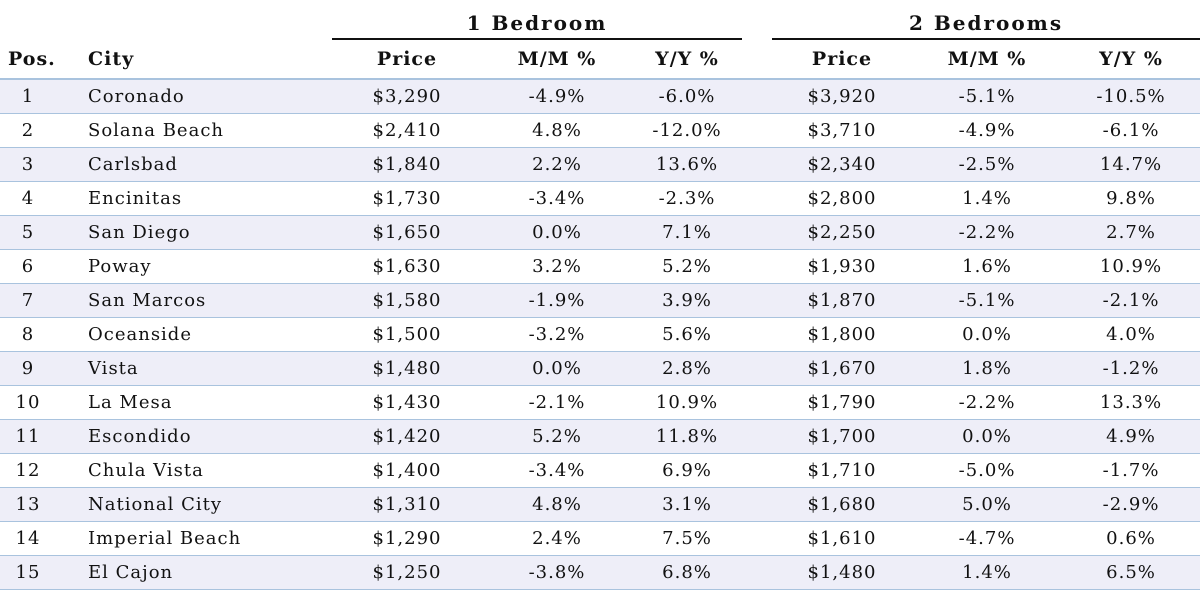 Image resolution: width=1200 pixels, height=590 pixels. I want to click on cell-price-1br: $3,290, so click(407, 96).